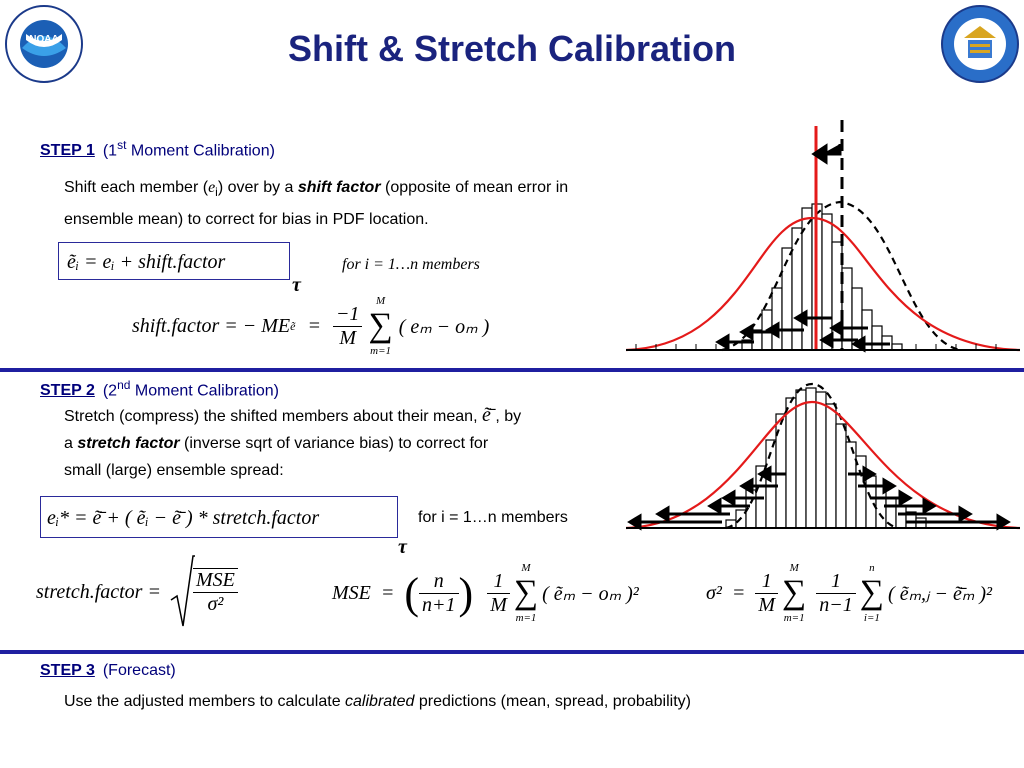  What do you see at coordinates (767, 604) in the screenshot?
I see `sigma-1-den: M` at bounding box center [767, 604].